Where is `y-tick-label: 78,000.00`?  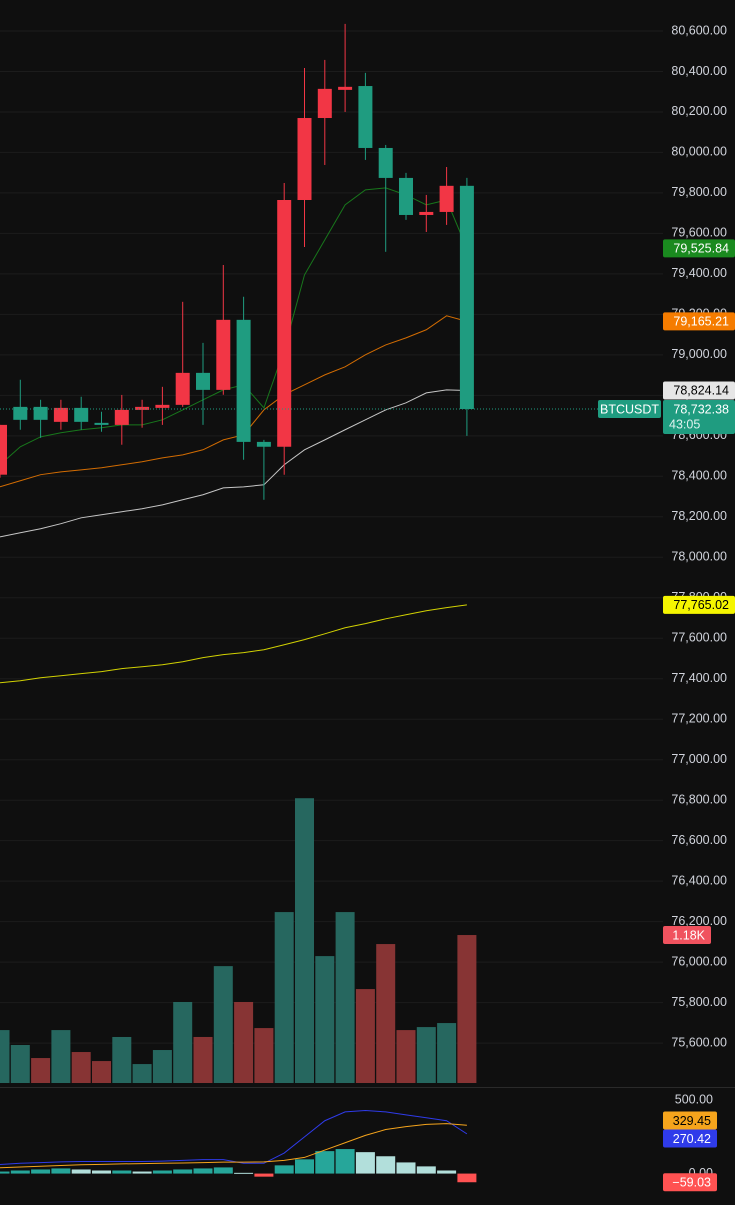 y-tick-label: 78,000.00 is located at coordinates (699, 557).